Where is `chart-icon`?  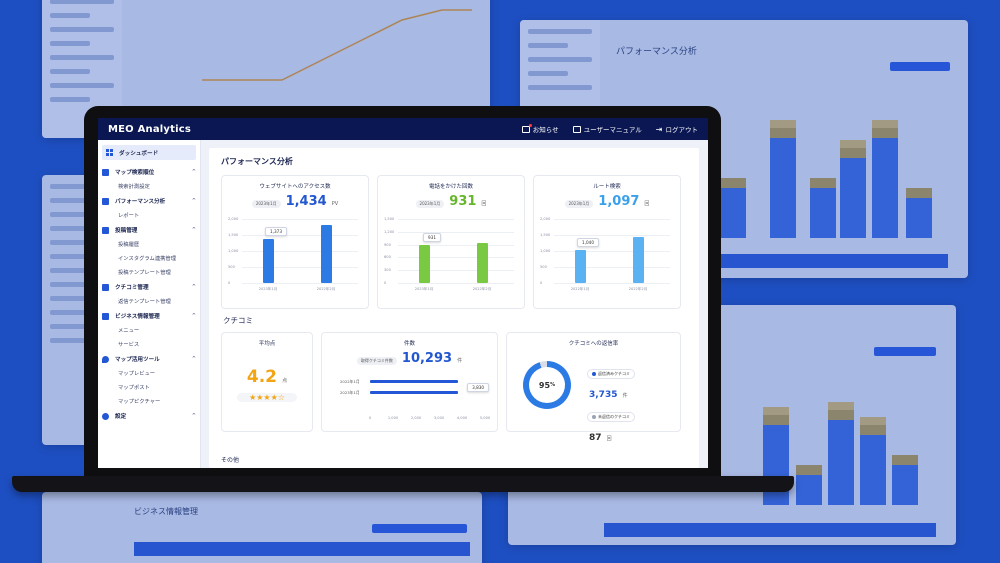 chart-icon is located at coordinates (105, 172).